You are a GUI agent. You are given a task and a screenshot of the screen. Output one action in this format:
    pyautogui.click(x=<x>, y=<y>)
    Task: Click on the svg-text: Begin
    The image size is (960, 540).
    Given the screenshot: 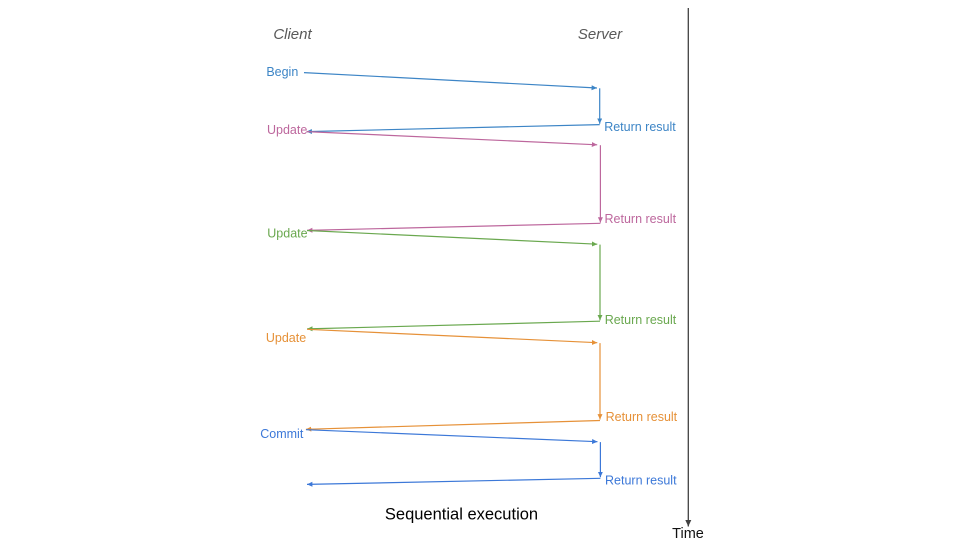 What is the action you would take?
    pyautogui.click(x=282, y=72)
    